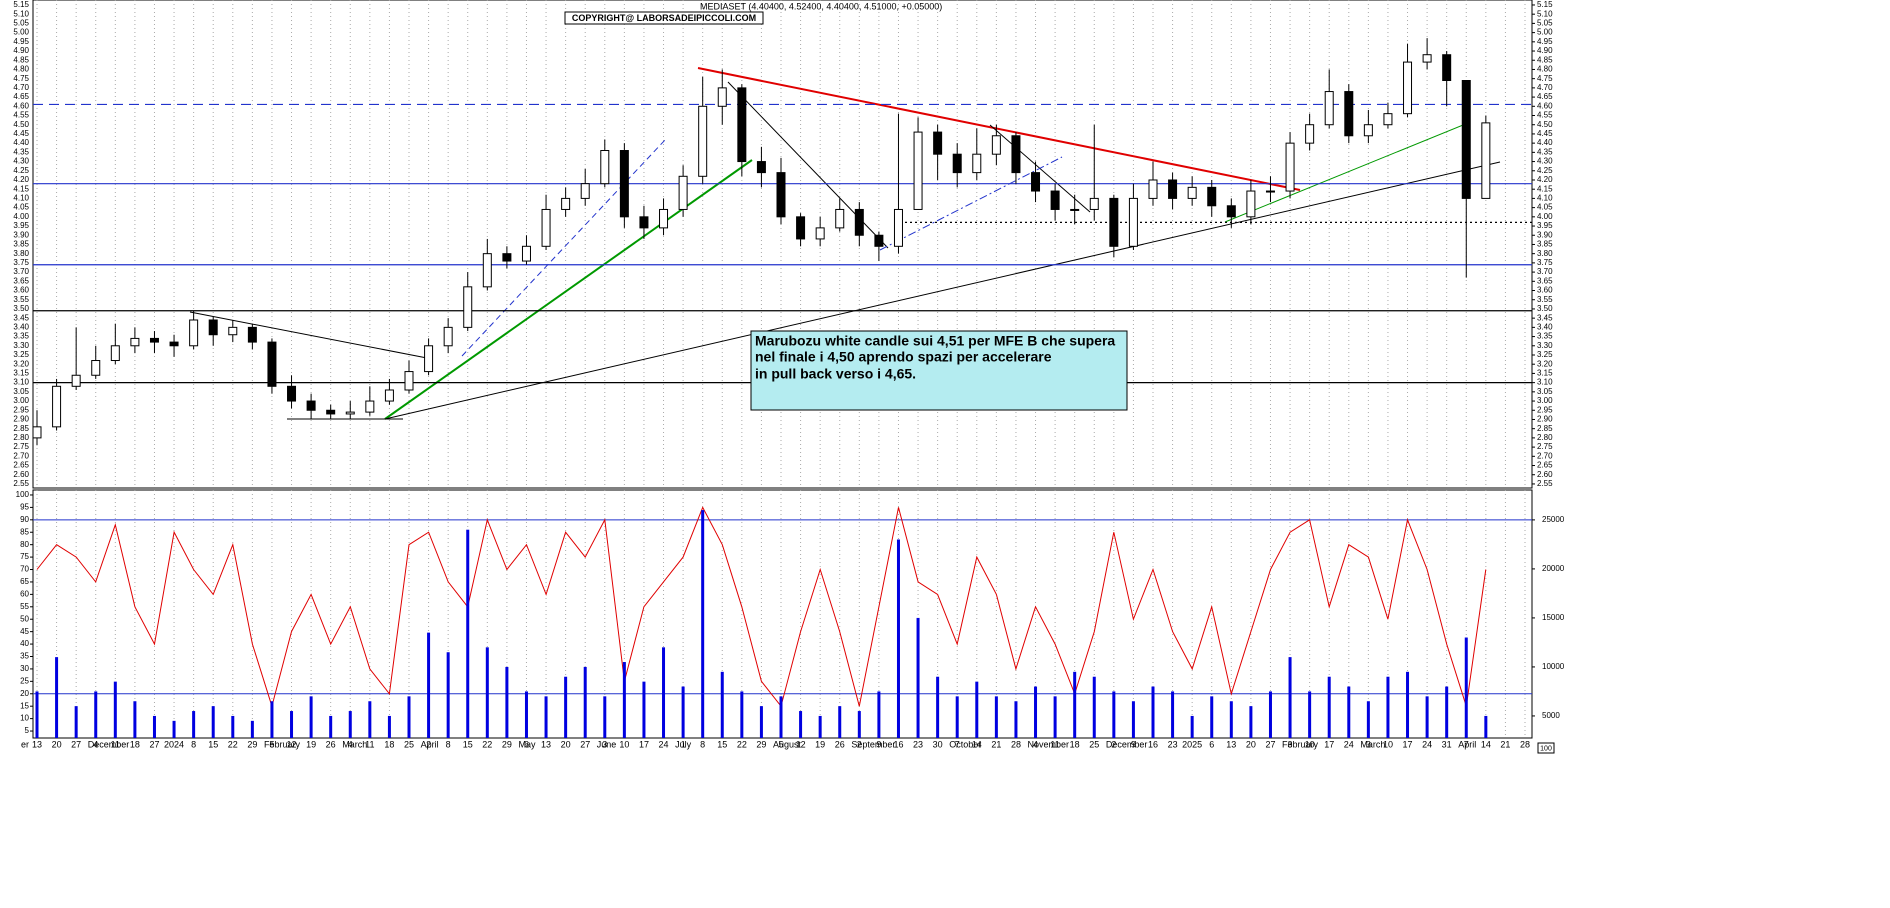 The height and width of the screenshot is (908, 1890). I want to click on y-tick-label: 65, so click(24, 581).